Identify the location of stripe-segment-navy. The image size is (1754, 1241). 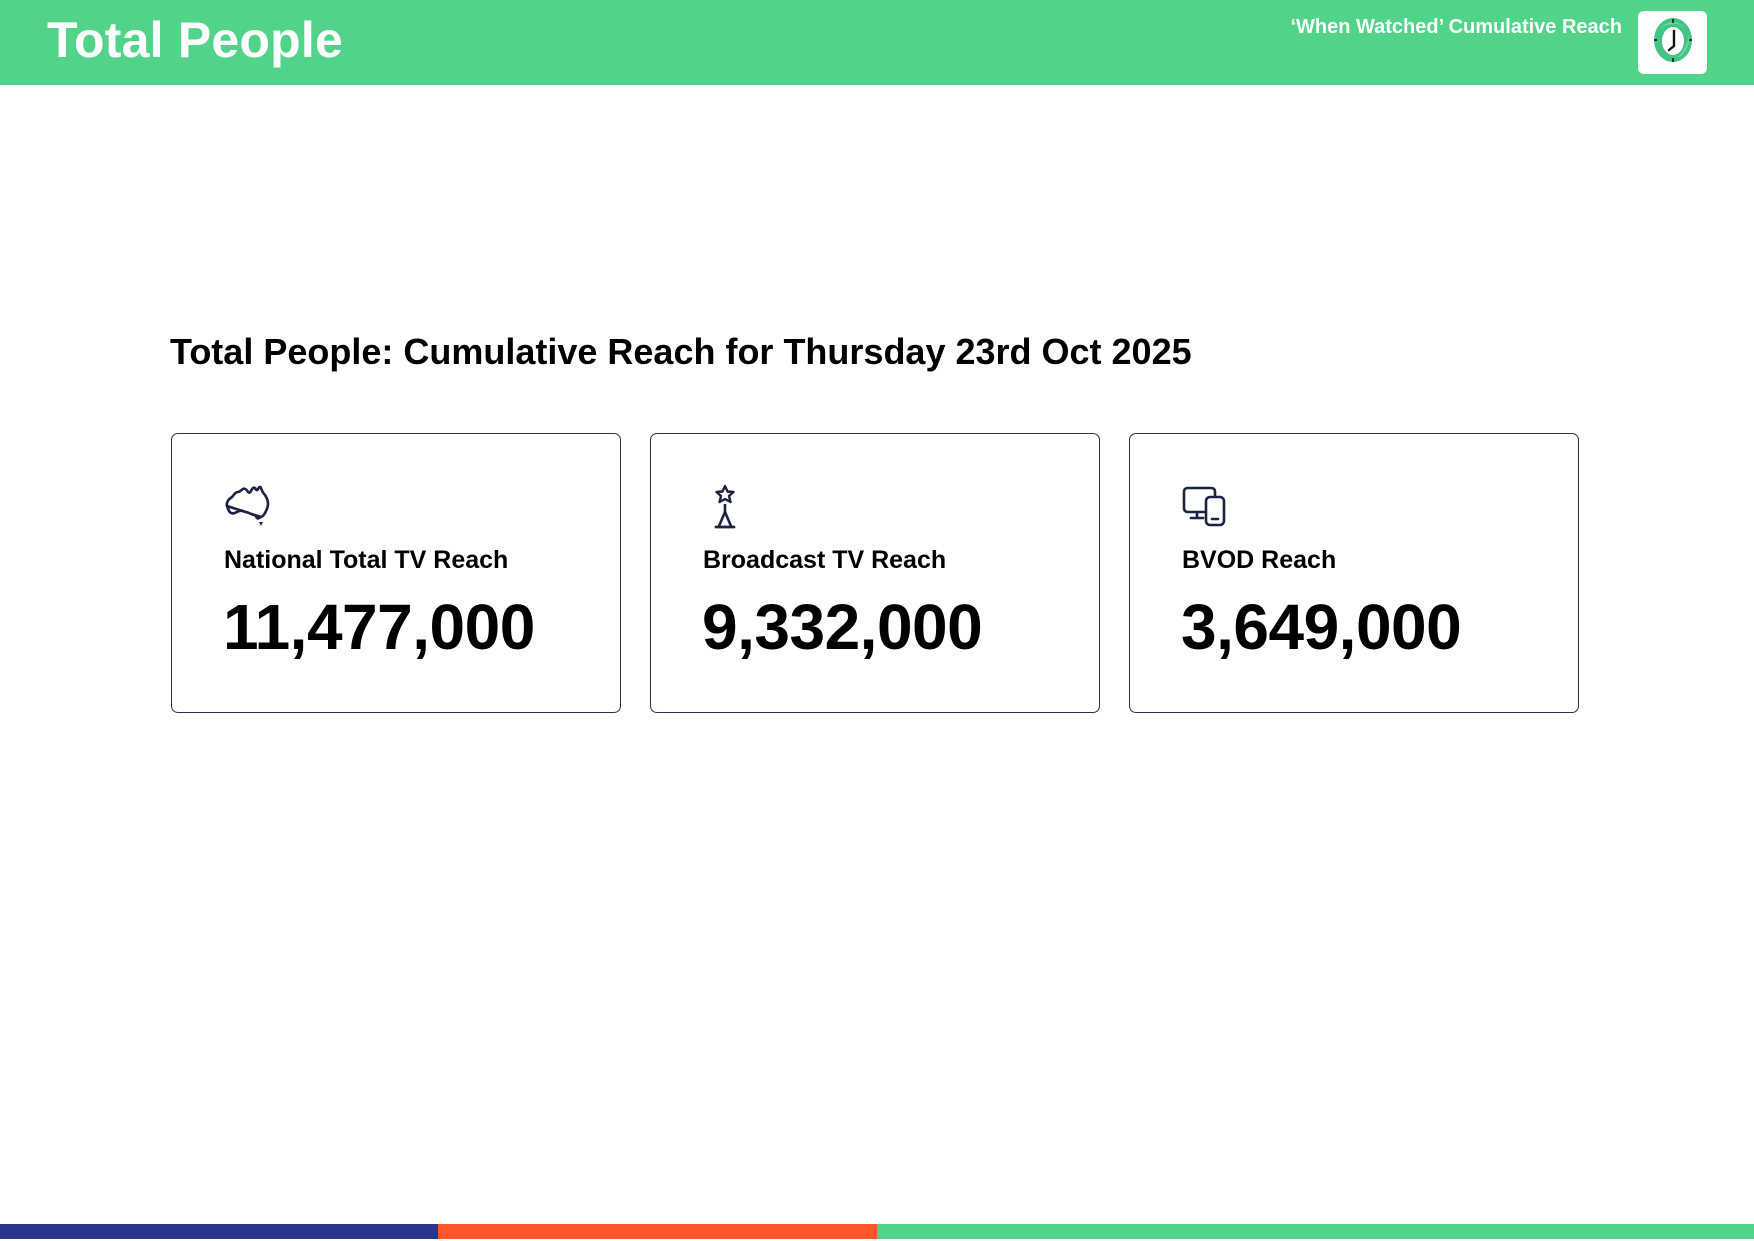
(219, 1231).